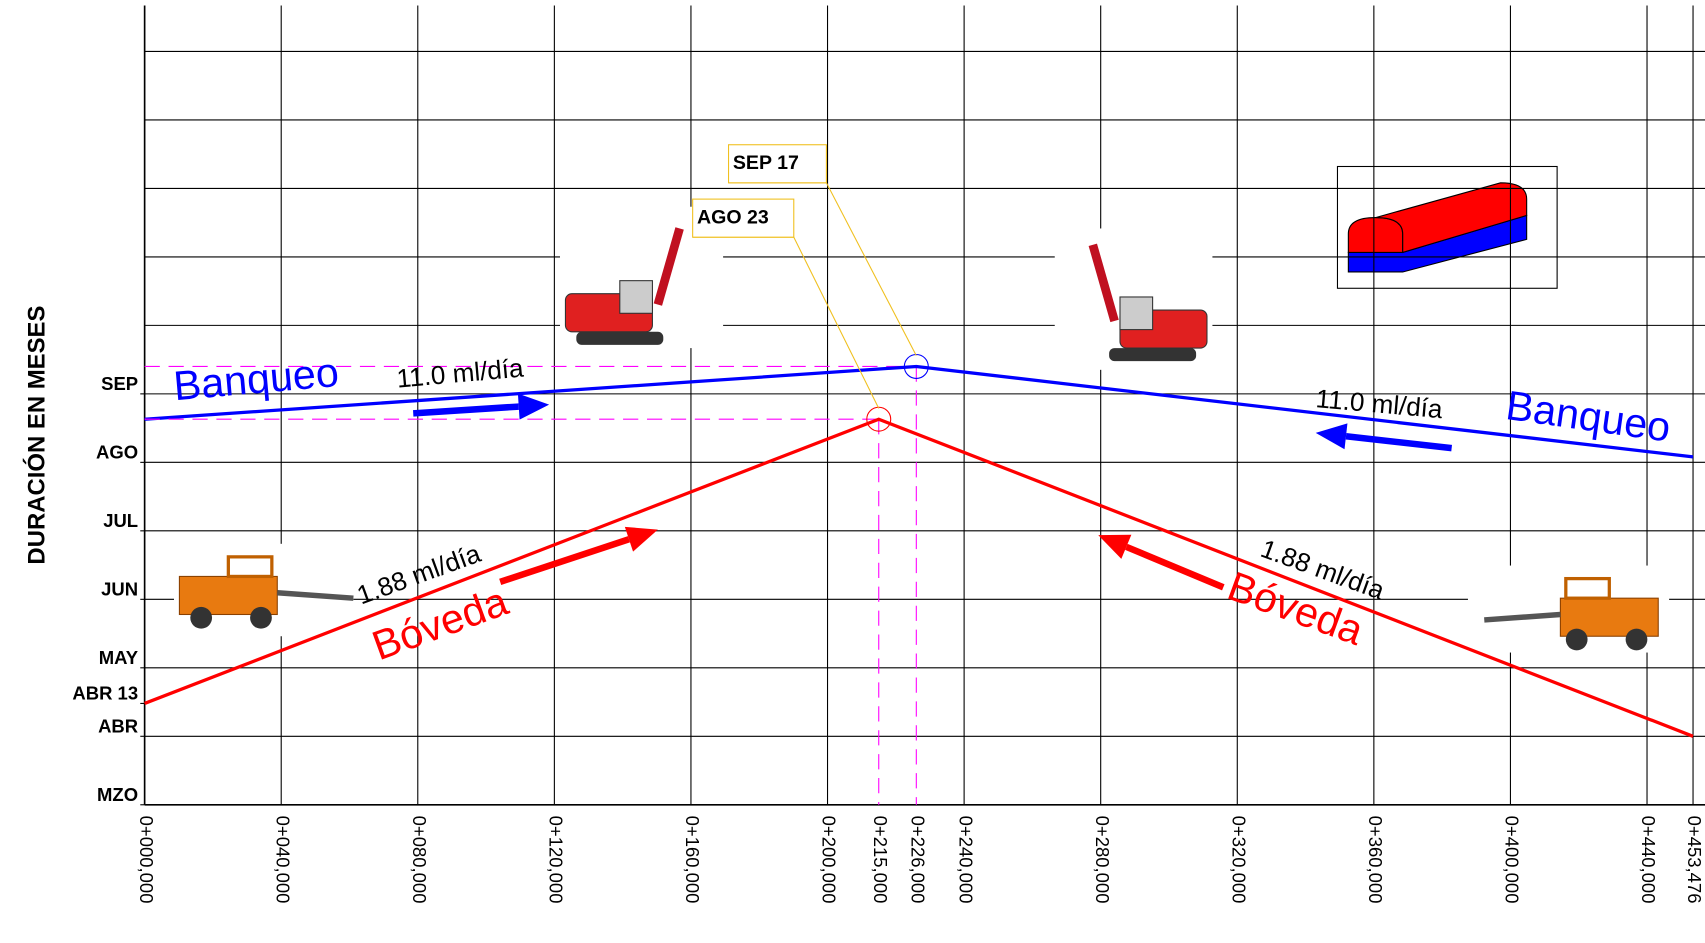  I want to click on y-tick-label: ABR, so click(118, 725).